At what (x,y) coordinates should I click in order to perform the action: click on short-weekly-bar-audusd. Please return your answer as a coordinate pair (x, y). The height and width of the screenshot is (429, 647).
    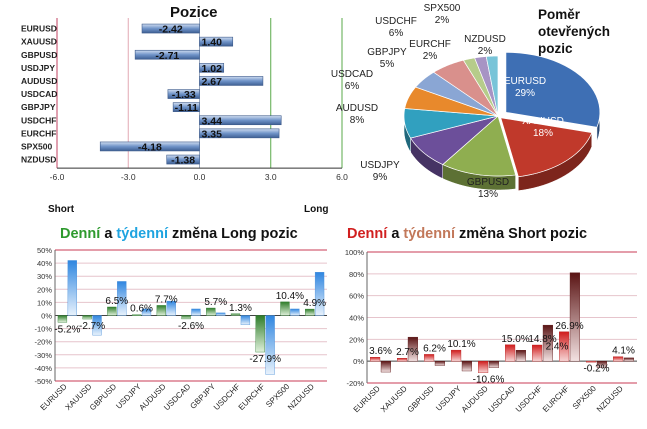
    Looking at the image, I should click on (493, 364).